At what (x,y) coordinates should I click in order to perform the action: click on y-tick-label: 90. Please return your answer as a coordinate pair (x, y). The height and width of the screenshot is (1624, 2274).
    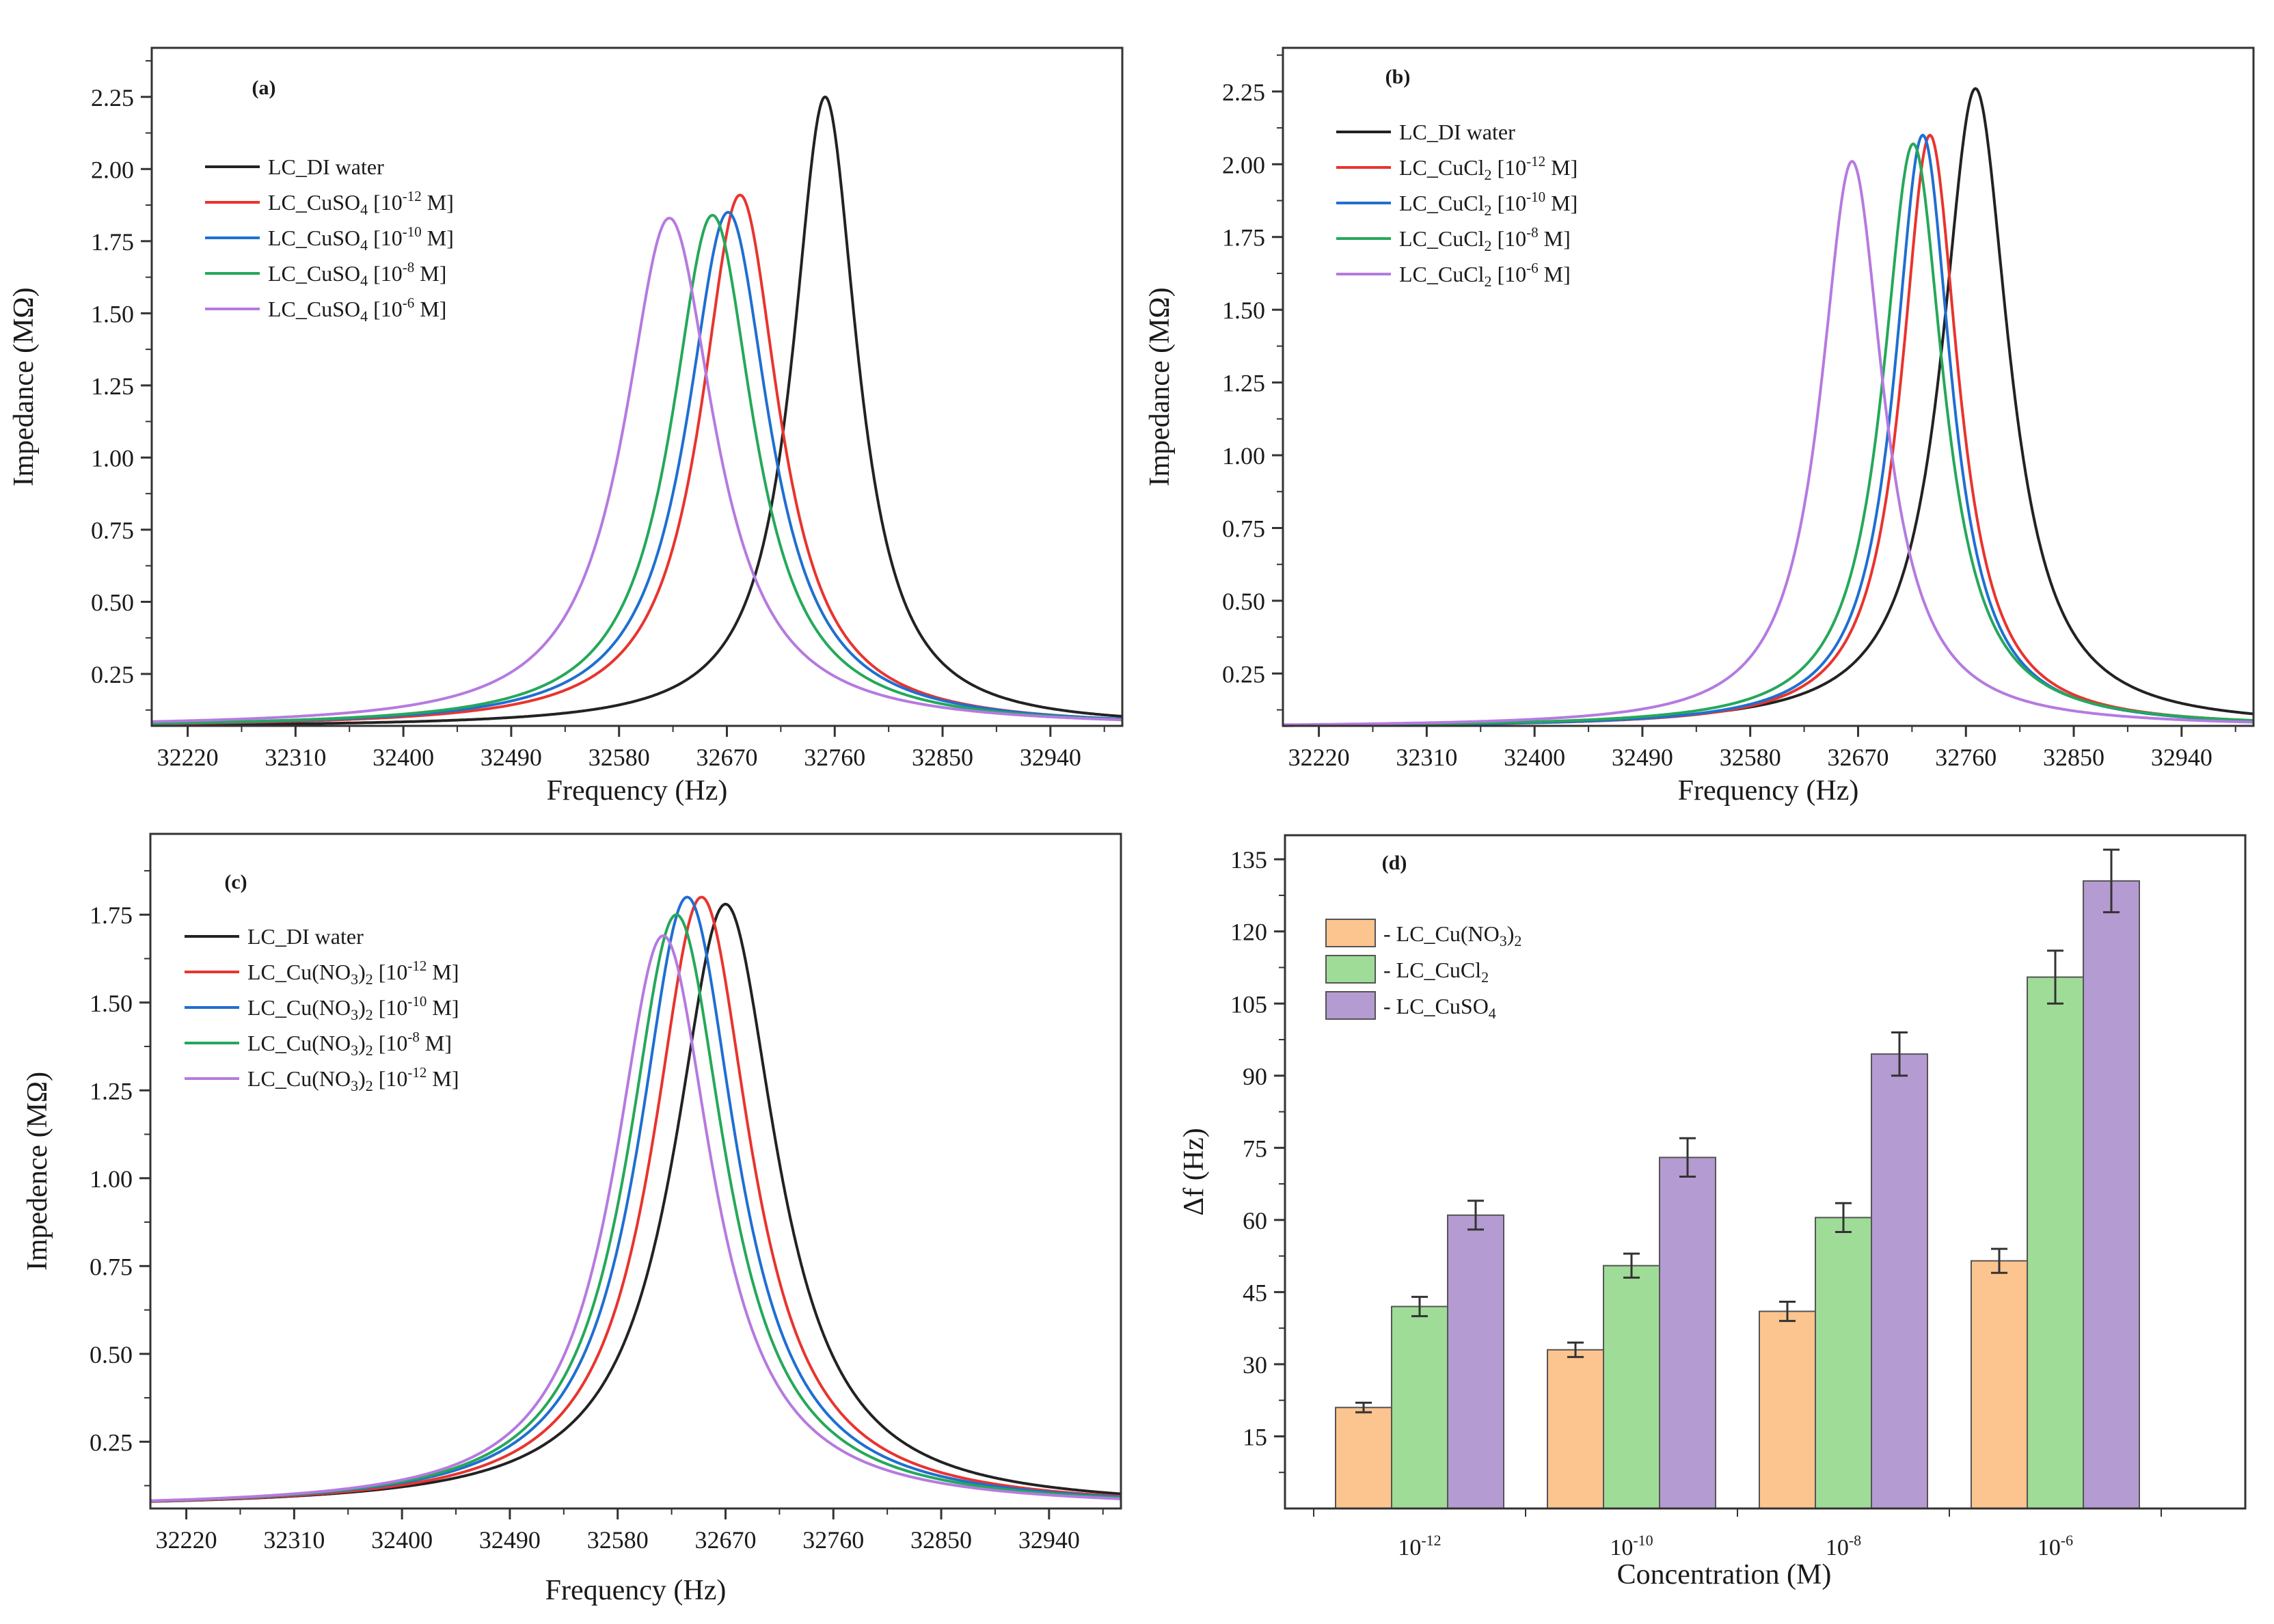
    Looking at the image, I should click on (1255, 1077).